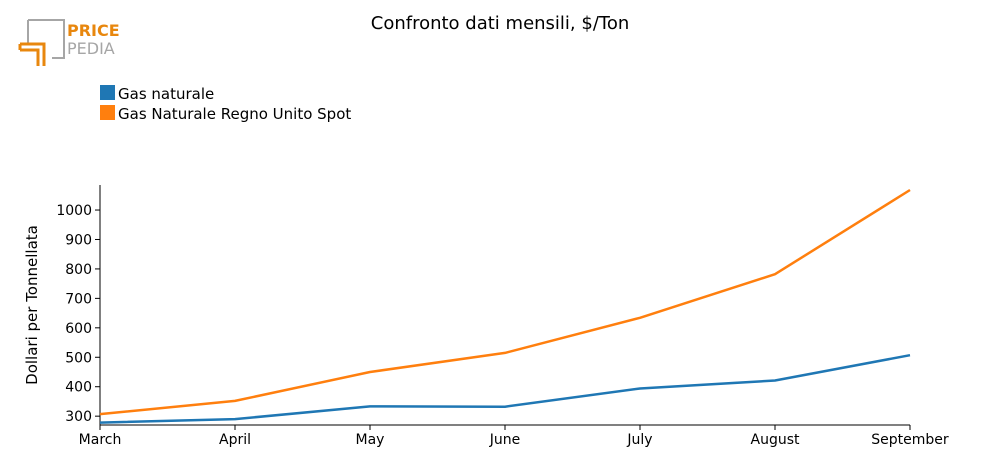 This screenshot has height=475, width=1000. What do you see at coordinates (166, 94) in the screenshot?
I see `legend-label-gas-naturale: Gas naturale` at bounding box center [166, 94].